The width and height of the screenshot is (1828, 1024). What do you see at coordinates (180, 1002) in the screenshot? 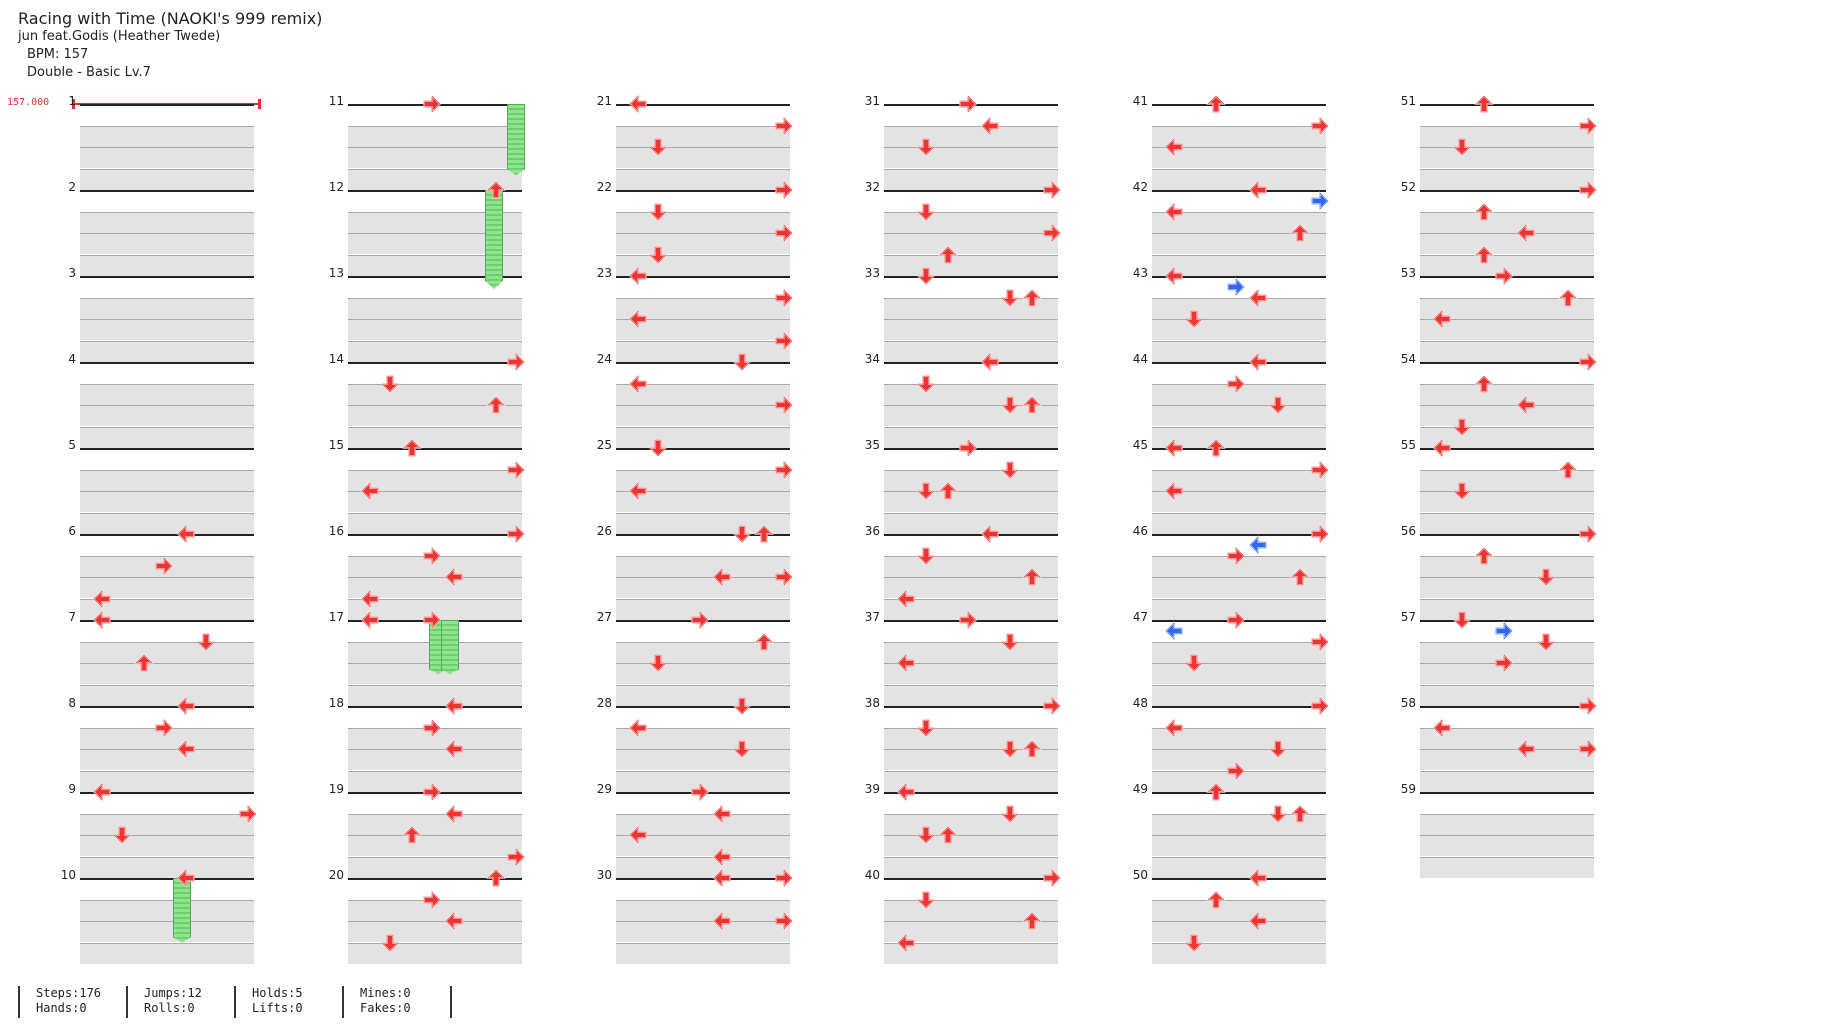
I see `stat-group-jumps: Jumps:12 Rolls:0` at bounding box center [180, 1002].